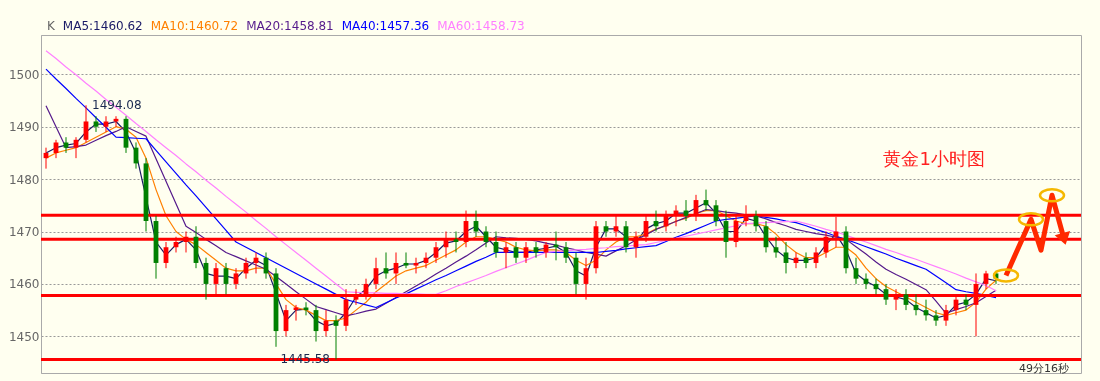 This screenshot has width=1100, height=381. I want to click on annotation: 黄金1小时图, so click(934, 159).